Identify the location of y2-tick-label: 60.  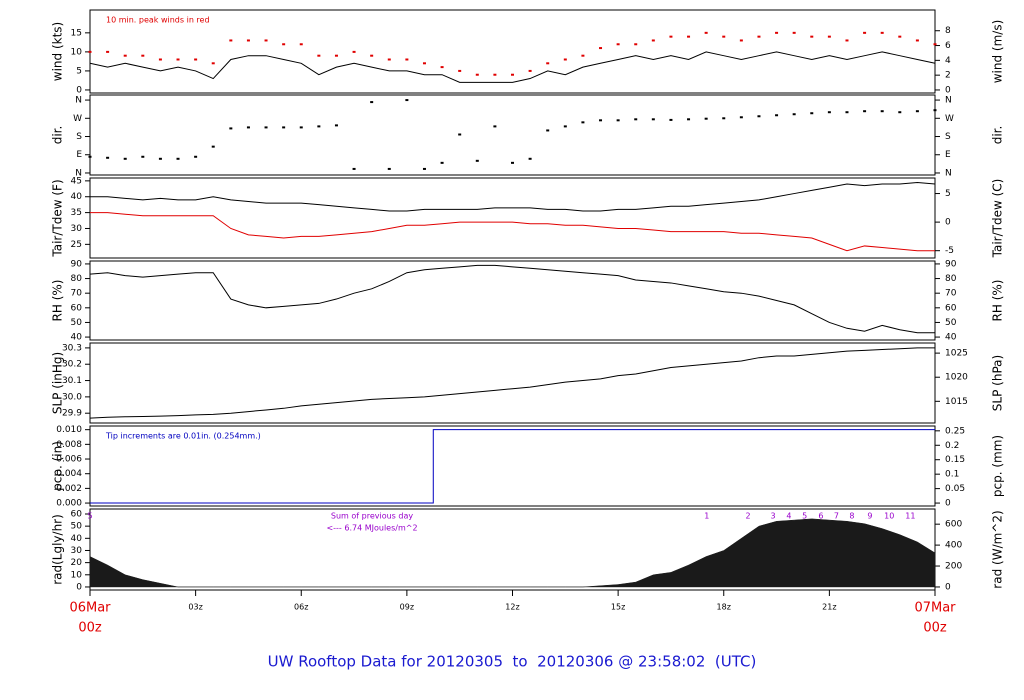
(951, 308).